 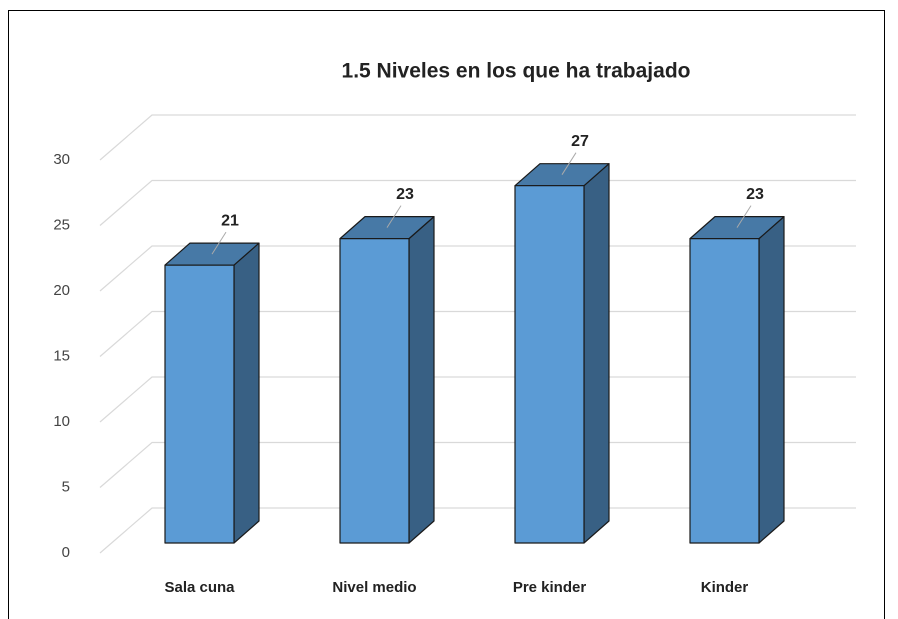 What do you see at coordinates (61, 290) in the screenshot?
I see `y-tick-label: 20` at bounding box center [61, 290].